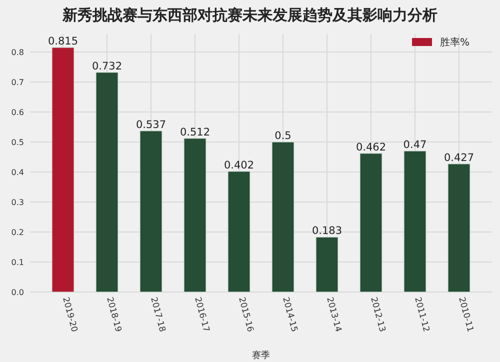  Describe the element at coordinates (371, 147) in the screenshot. I see `data-label: 0.462` at that location.